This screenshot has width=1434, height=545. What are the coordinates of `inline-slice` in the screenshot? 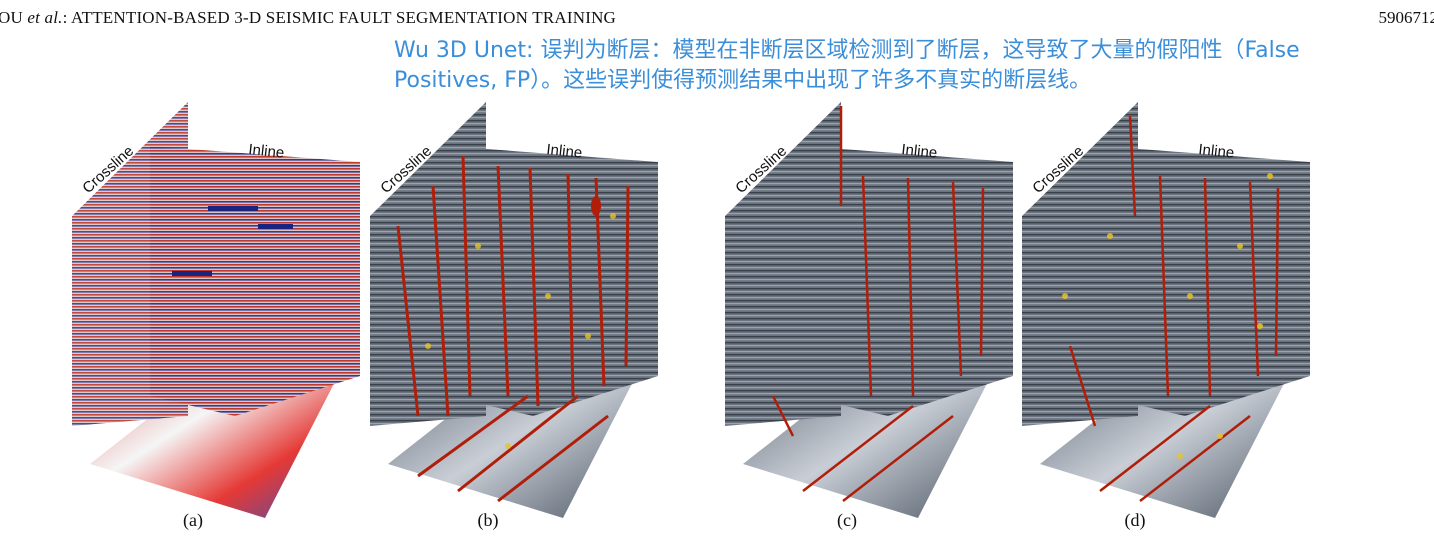 It's located at (255, 281).